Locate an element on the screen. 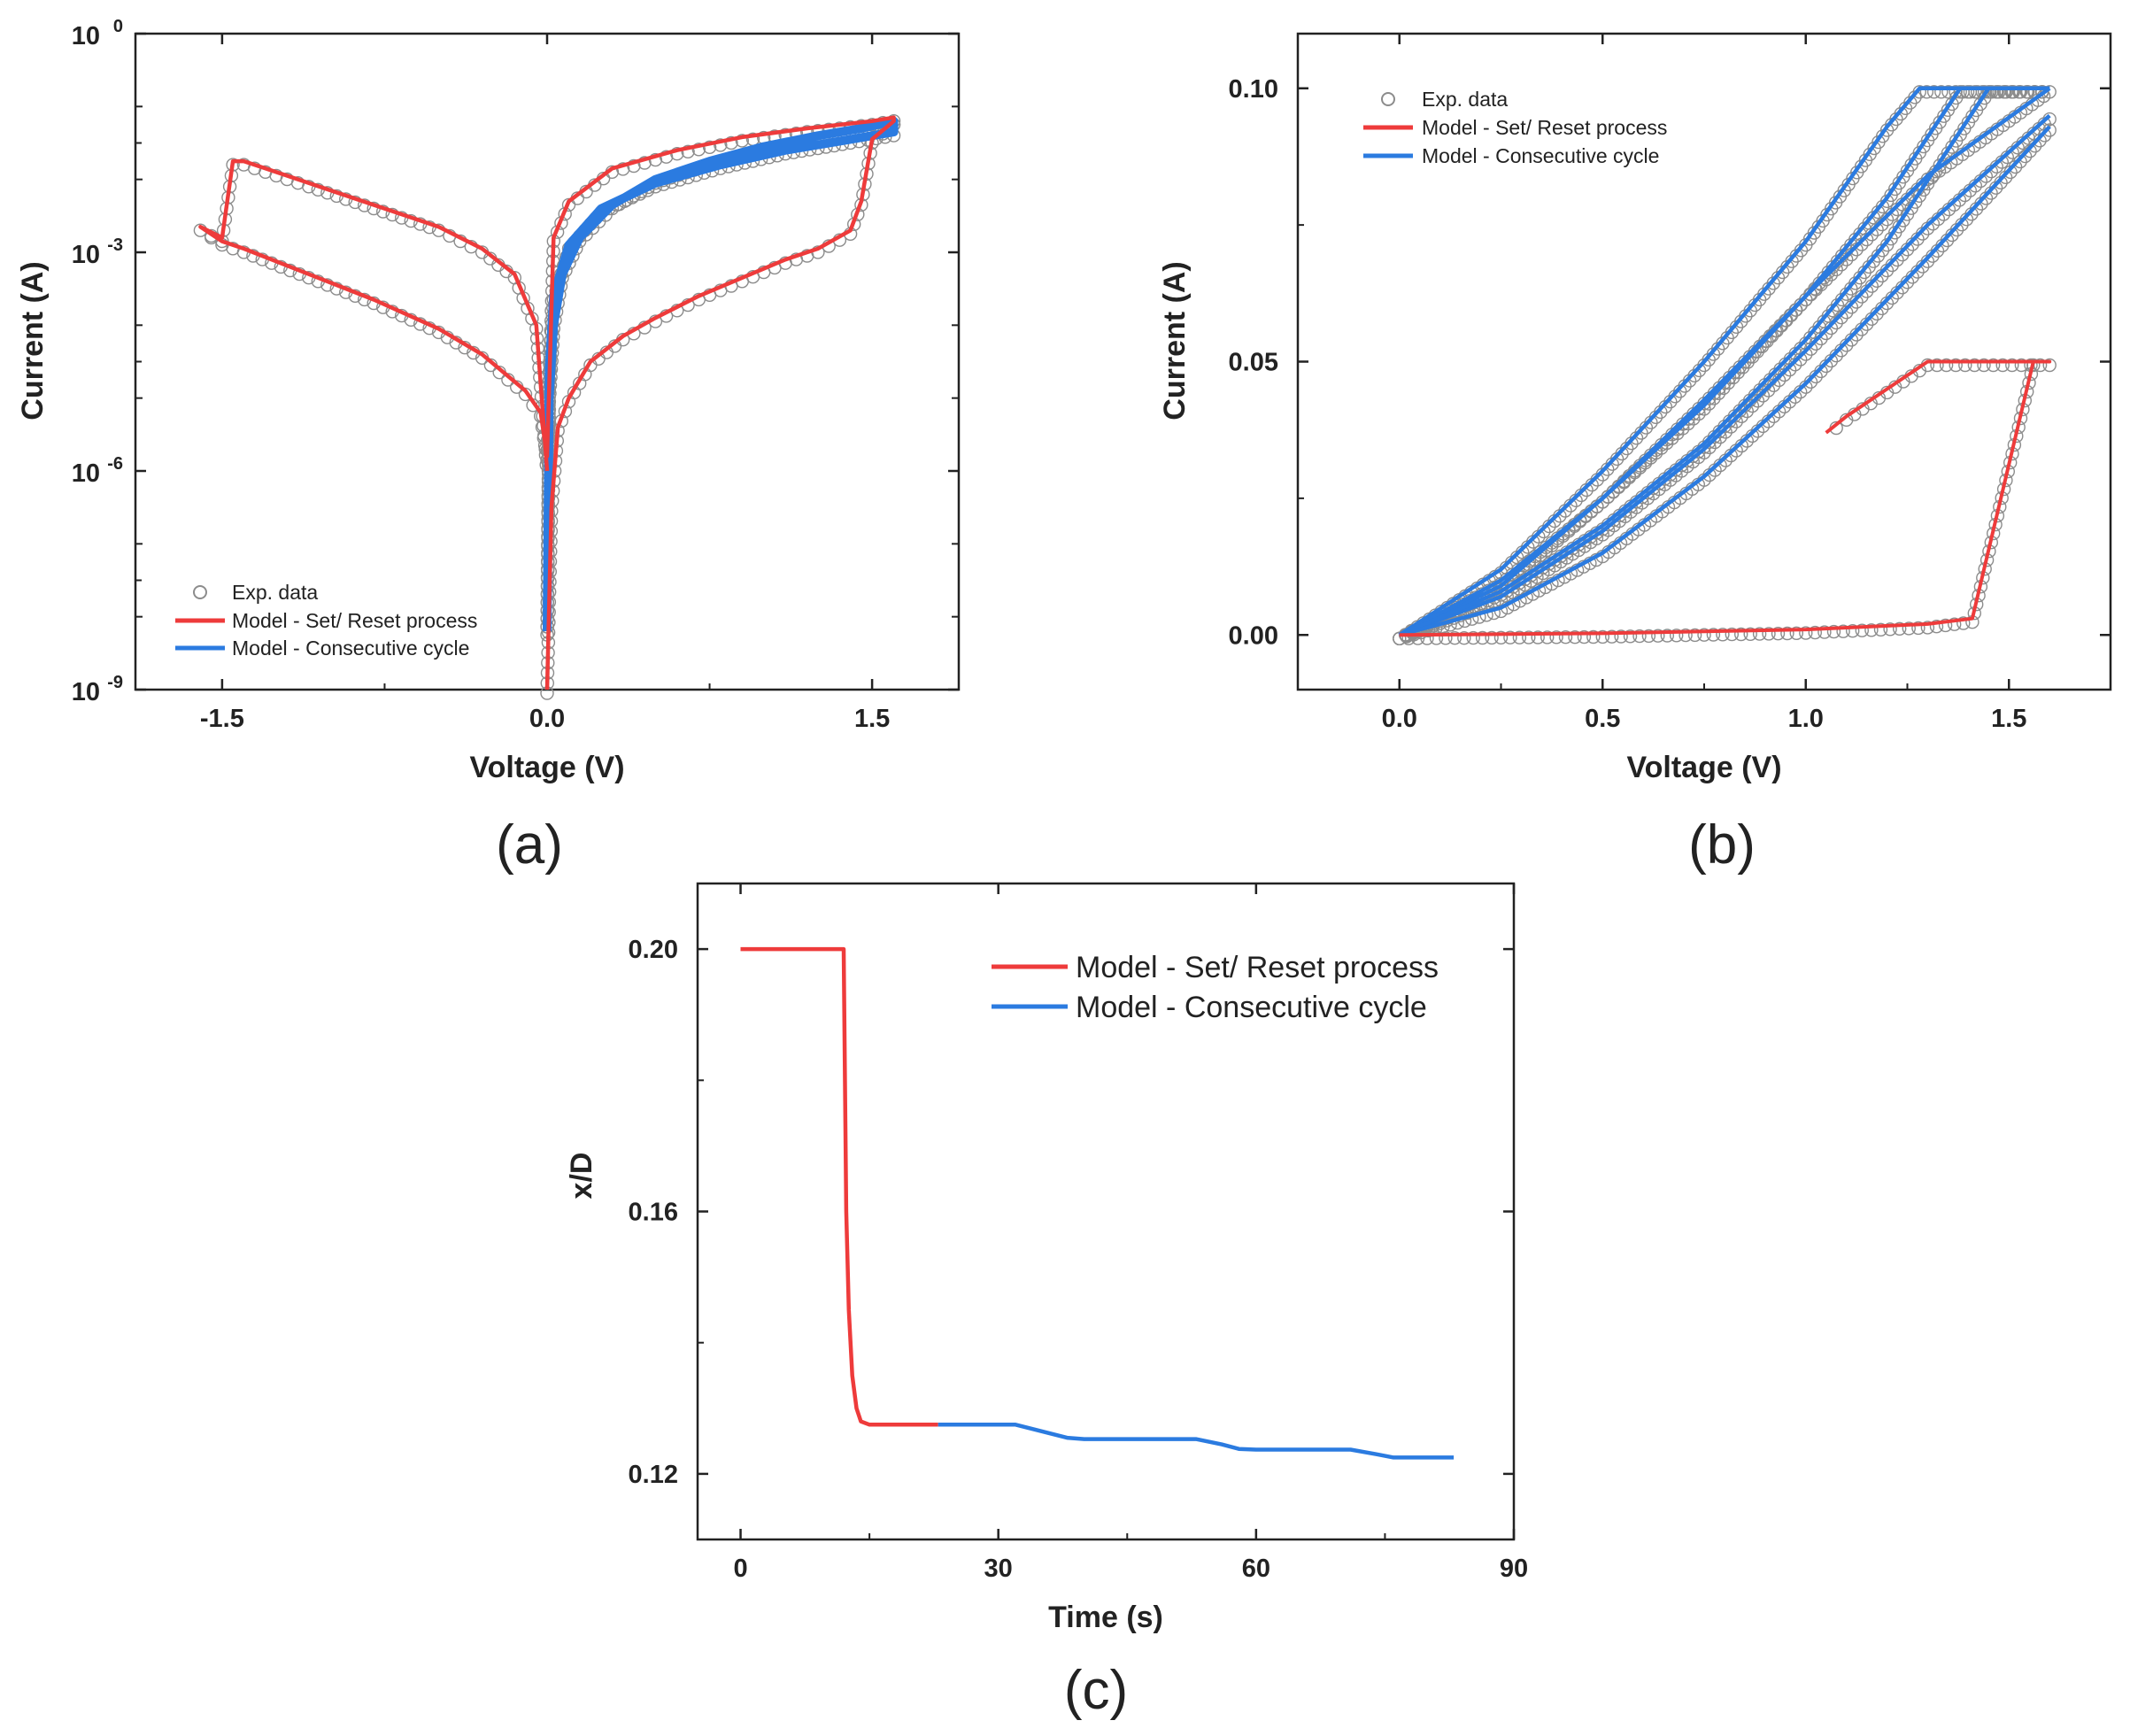 The width and height of the screenshot is (2130, 1736). panel-b-legend-label-exp: Exp. data is located at coordinates (1465, 100).